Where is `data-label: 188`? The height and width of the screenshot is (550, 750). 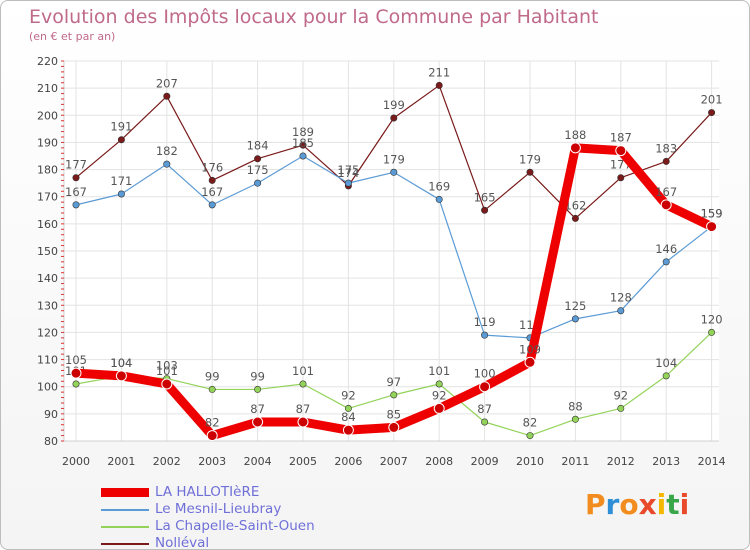 data-label: 188 is located at coordinates (575, 135).